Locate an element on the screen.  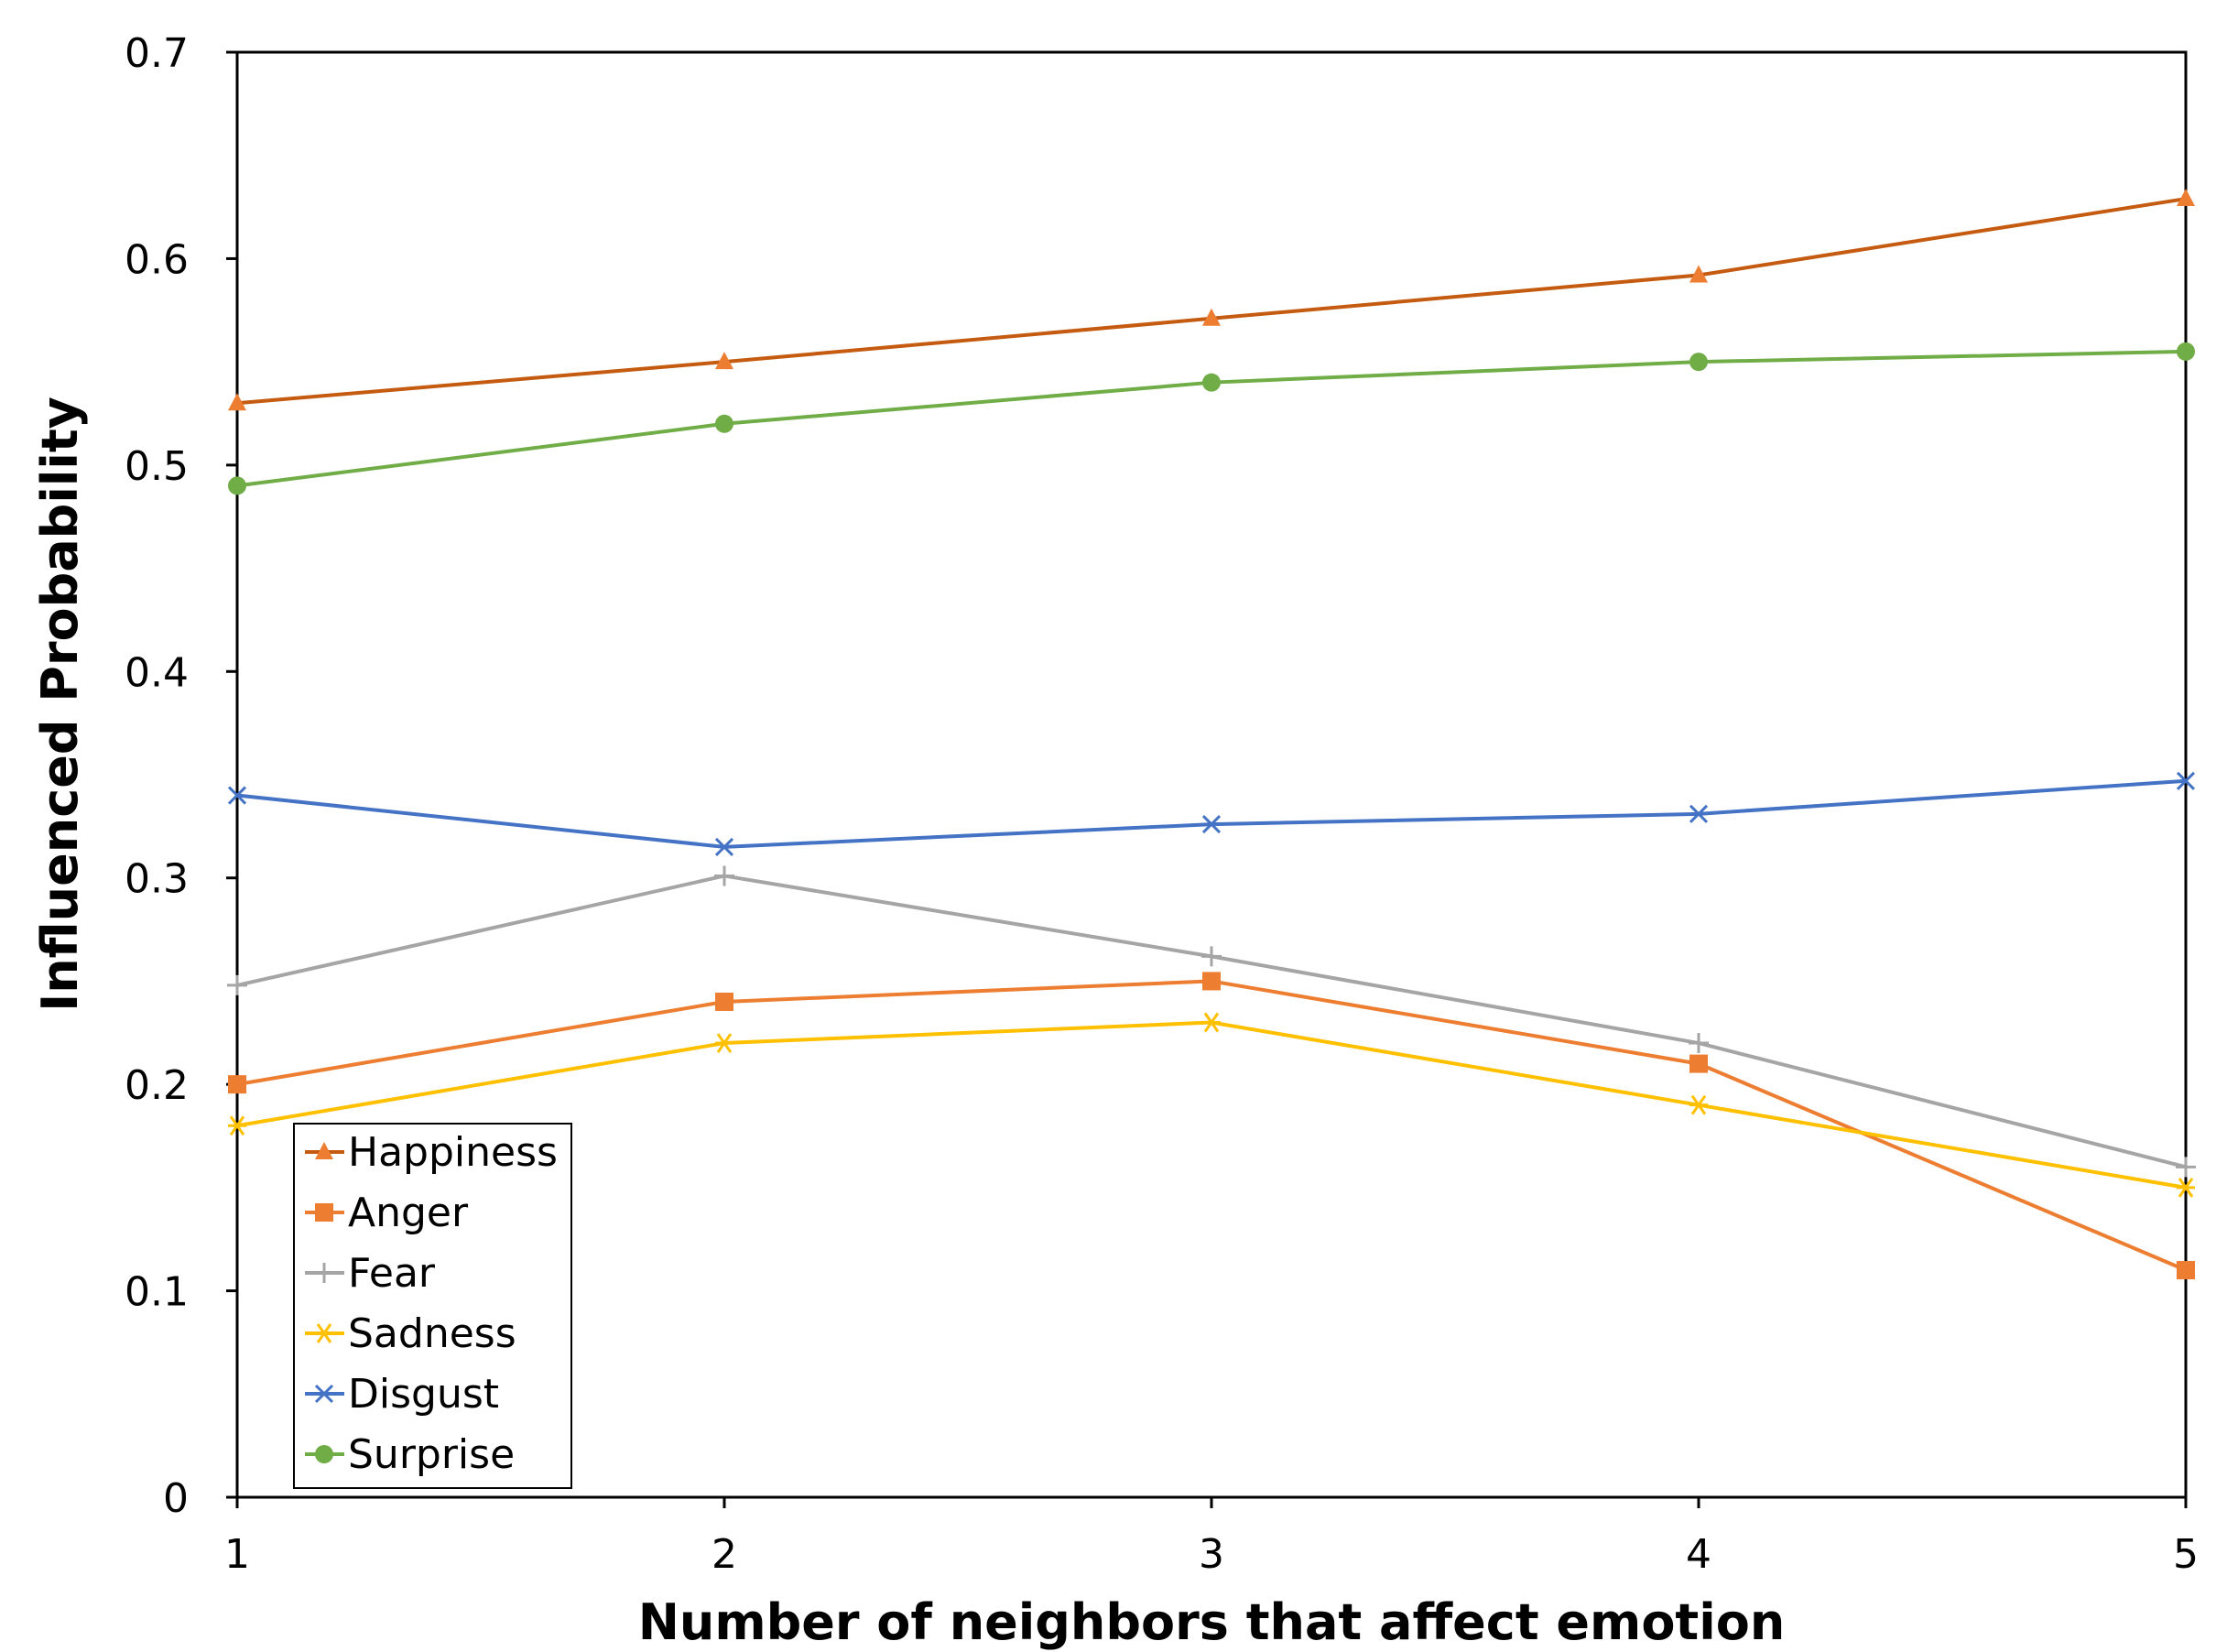
x-tick-label: 1 is located at coordinates (237, 1554).